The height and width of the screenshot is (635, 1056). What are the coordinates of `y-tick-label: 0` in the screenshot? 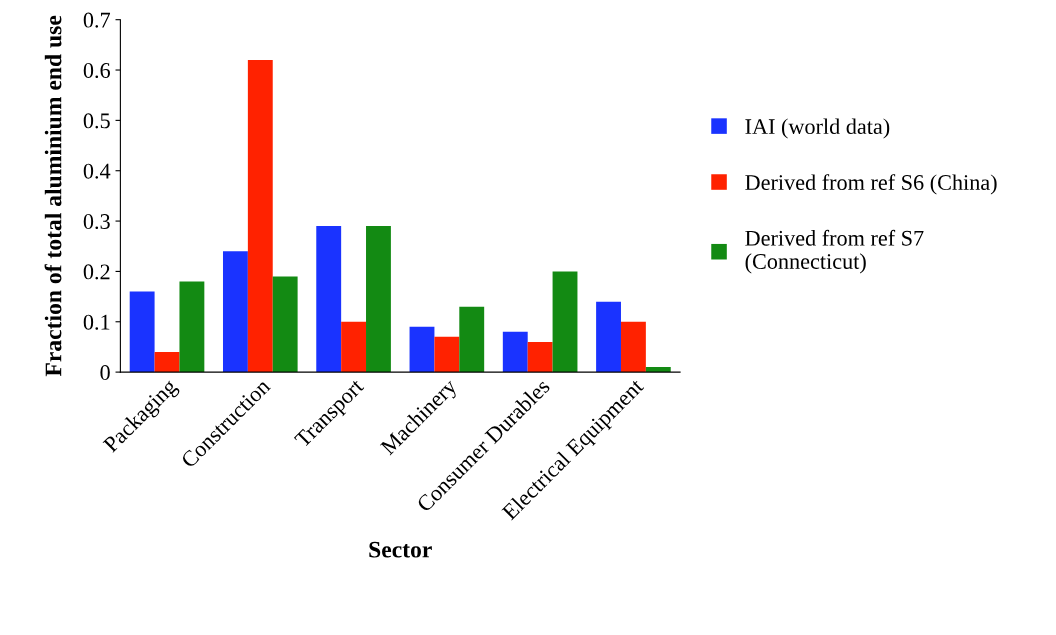 It's located at (105, 373).